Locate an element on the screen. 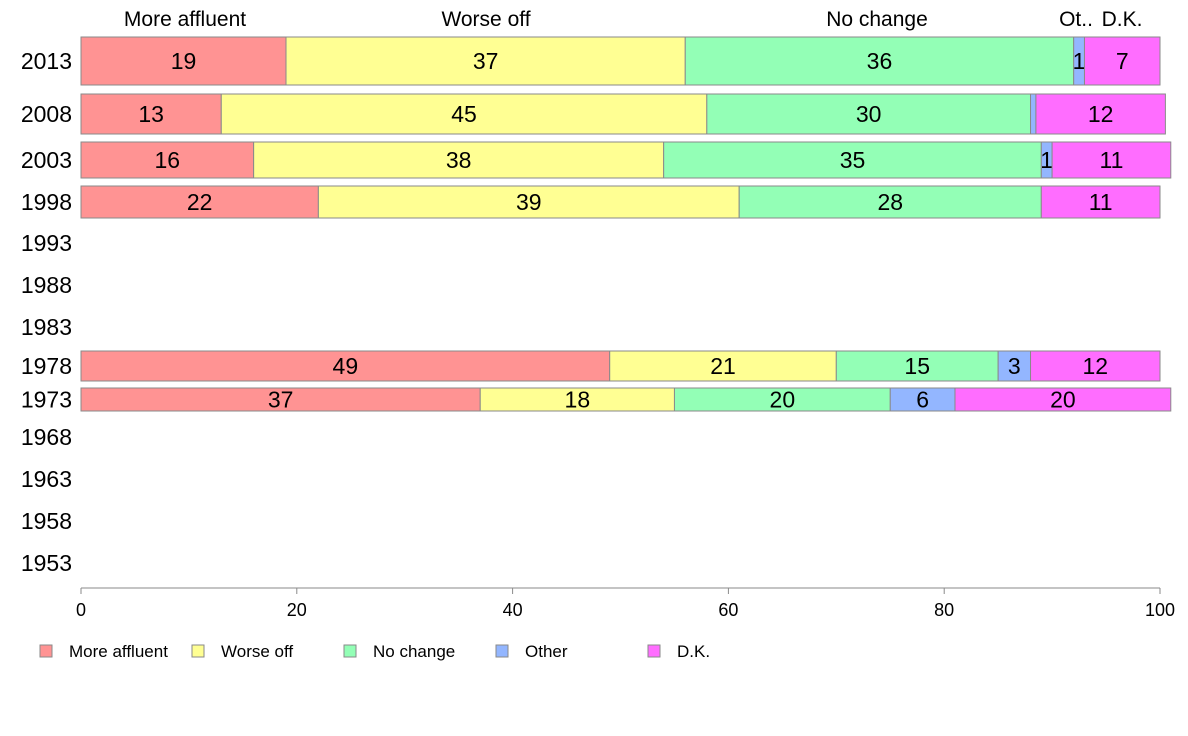 The height and width of the screenshot is (736, 1188). top-category-label: No change is located at coordinates (877, 19).